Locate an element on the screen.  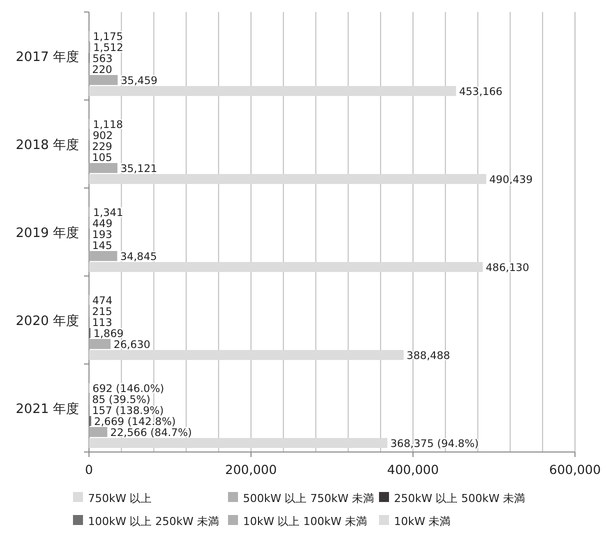
data-label: 1,341 is located at coordinates (108, 213).